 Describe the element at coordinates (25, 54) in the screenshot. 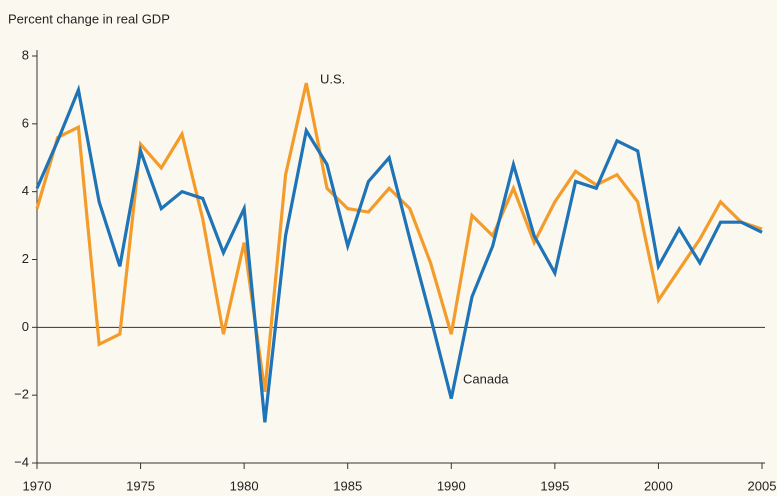

I see `y-tick-label: 8` at that location.